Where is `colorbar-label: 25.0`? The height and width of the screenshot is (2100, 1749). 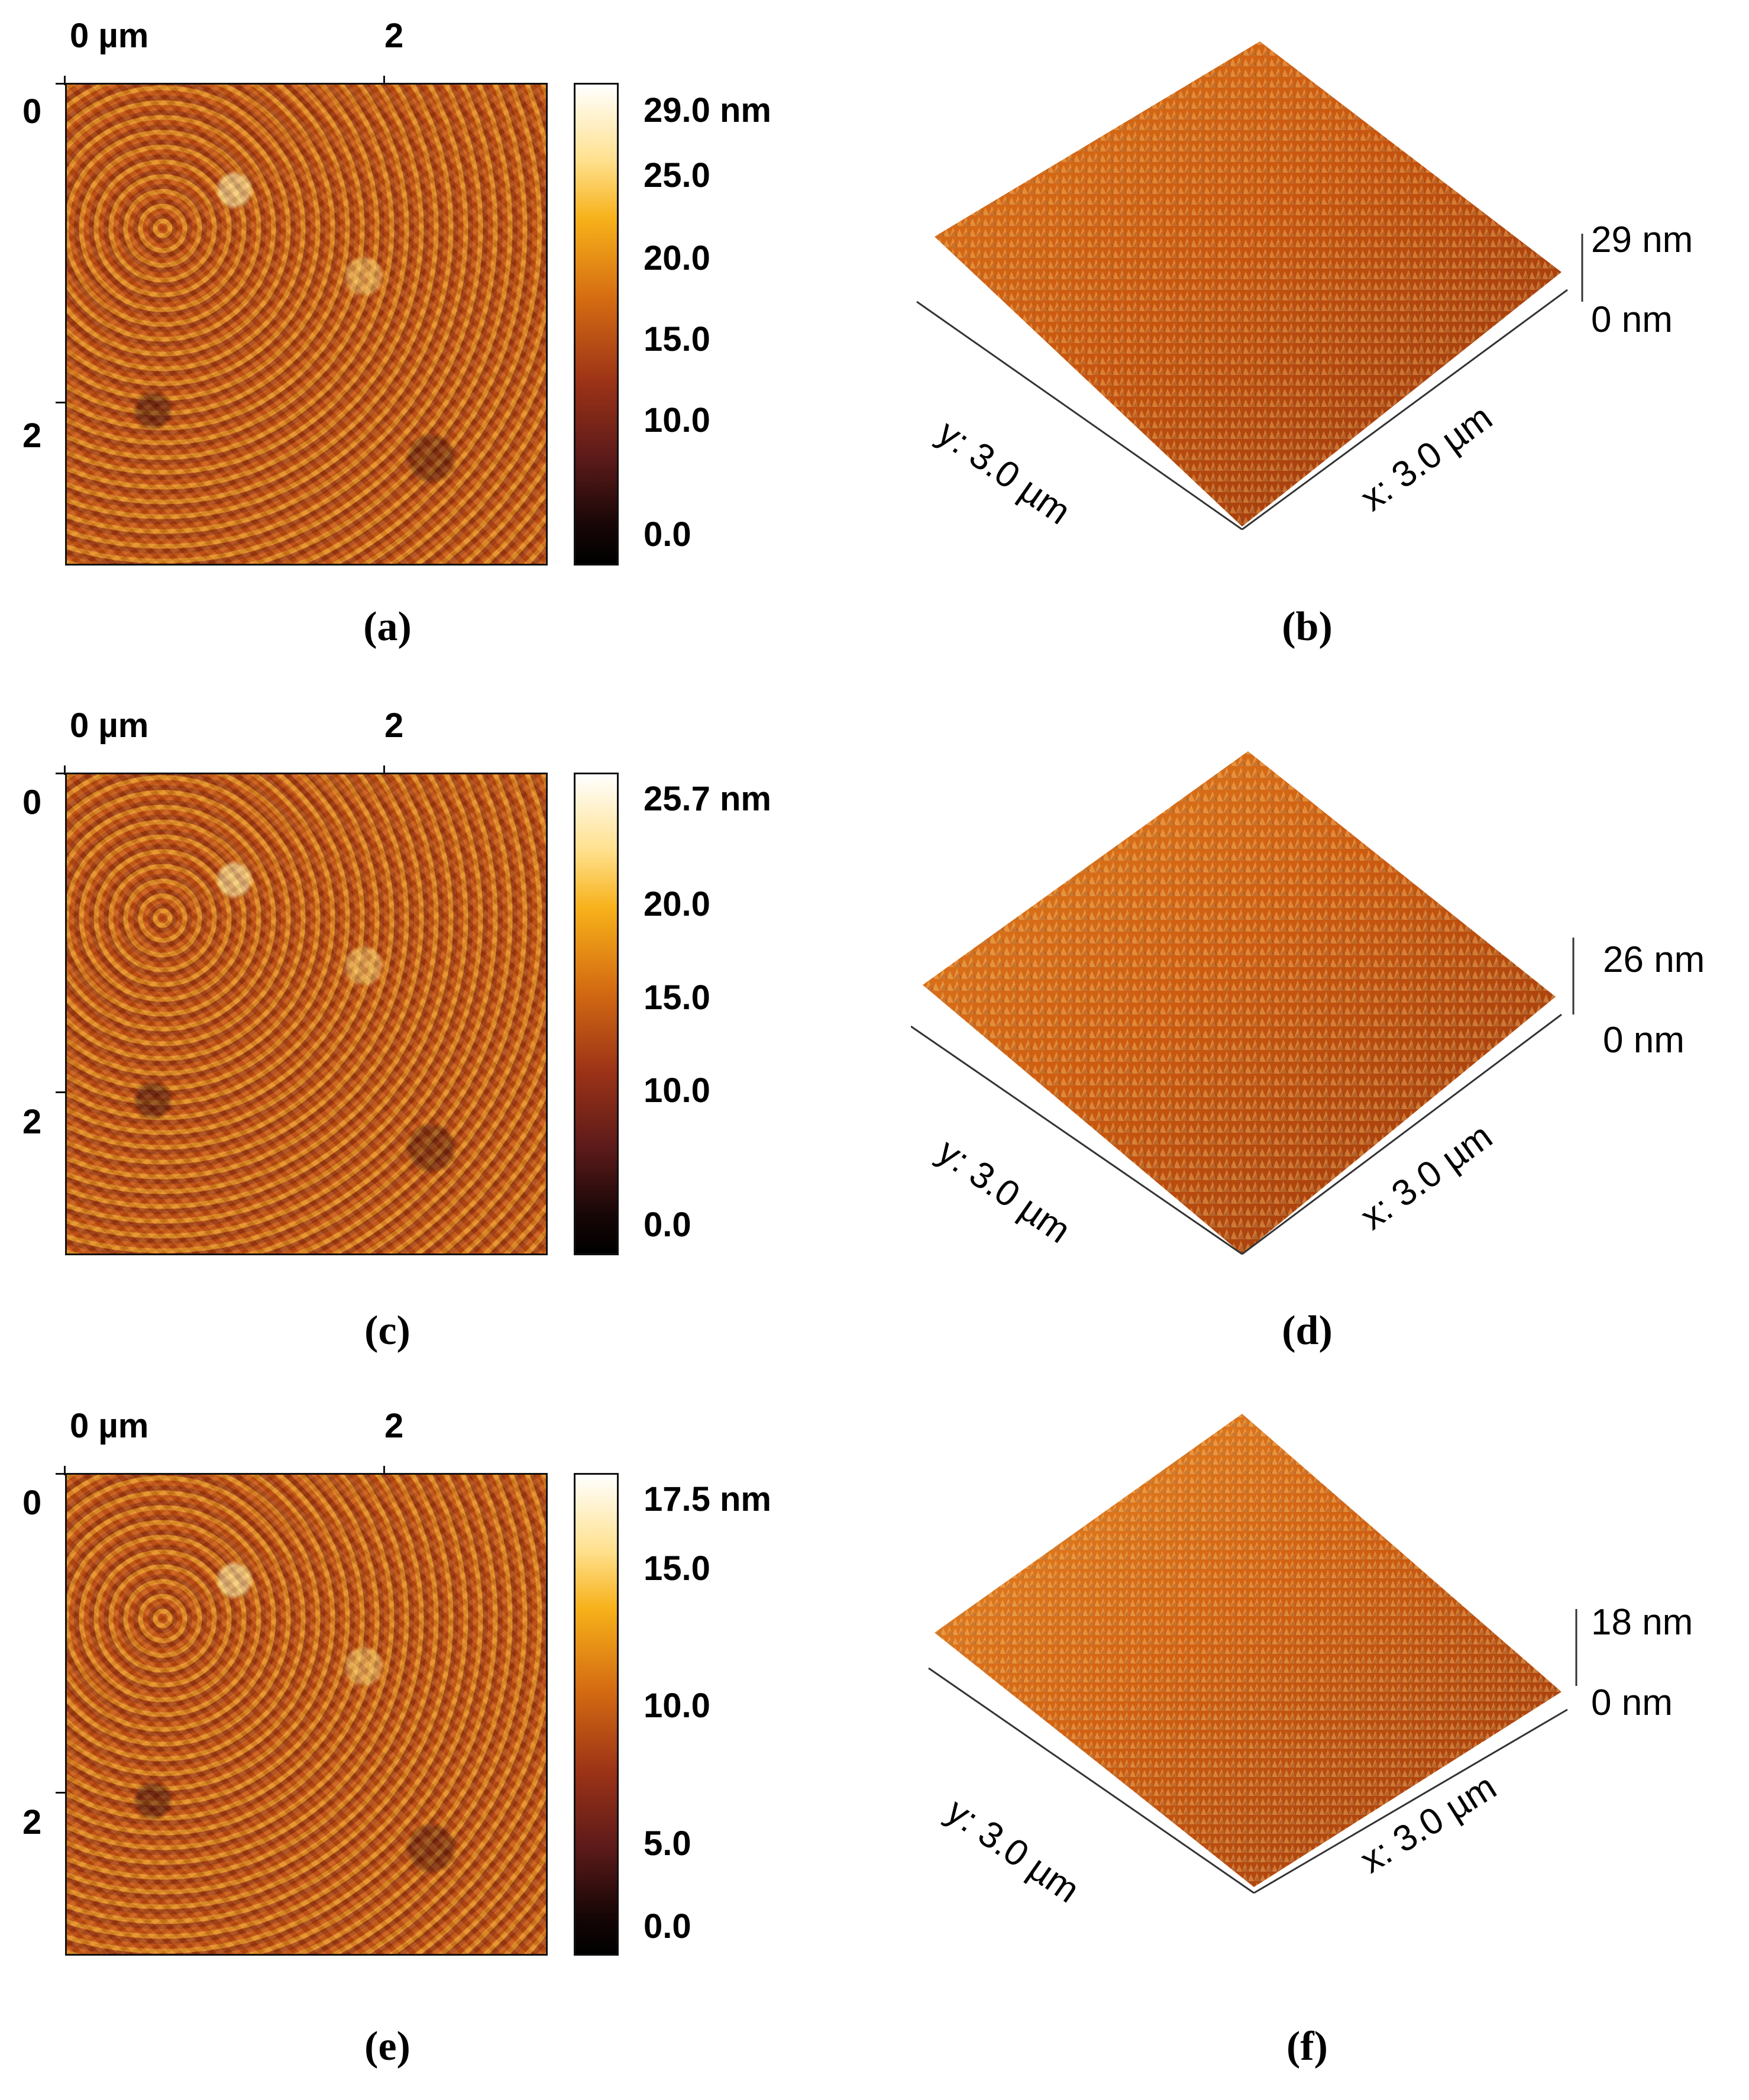
colorbar-label: 25.0 is located at coordinates (677, 175).